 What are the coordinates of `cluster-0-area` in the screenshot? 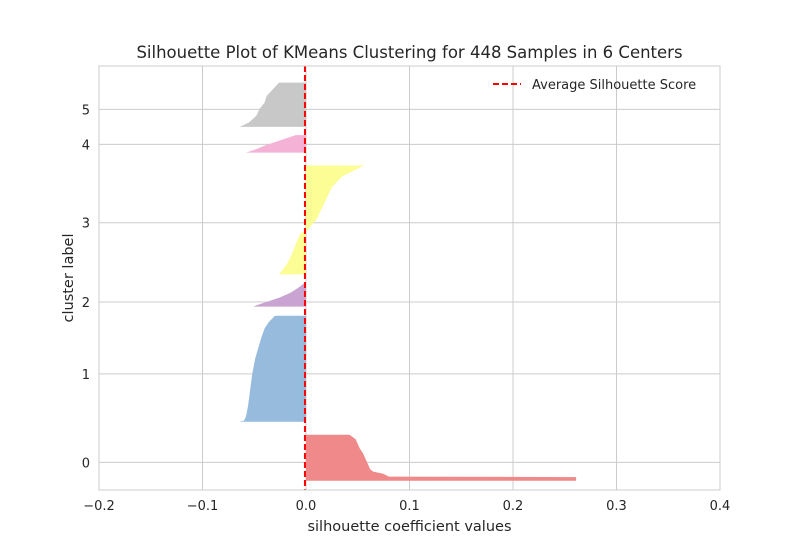 It's located at (441, 457).